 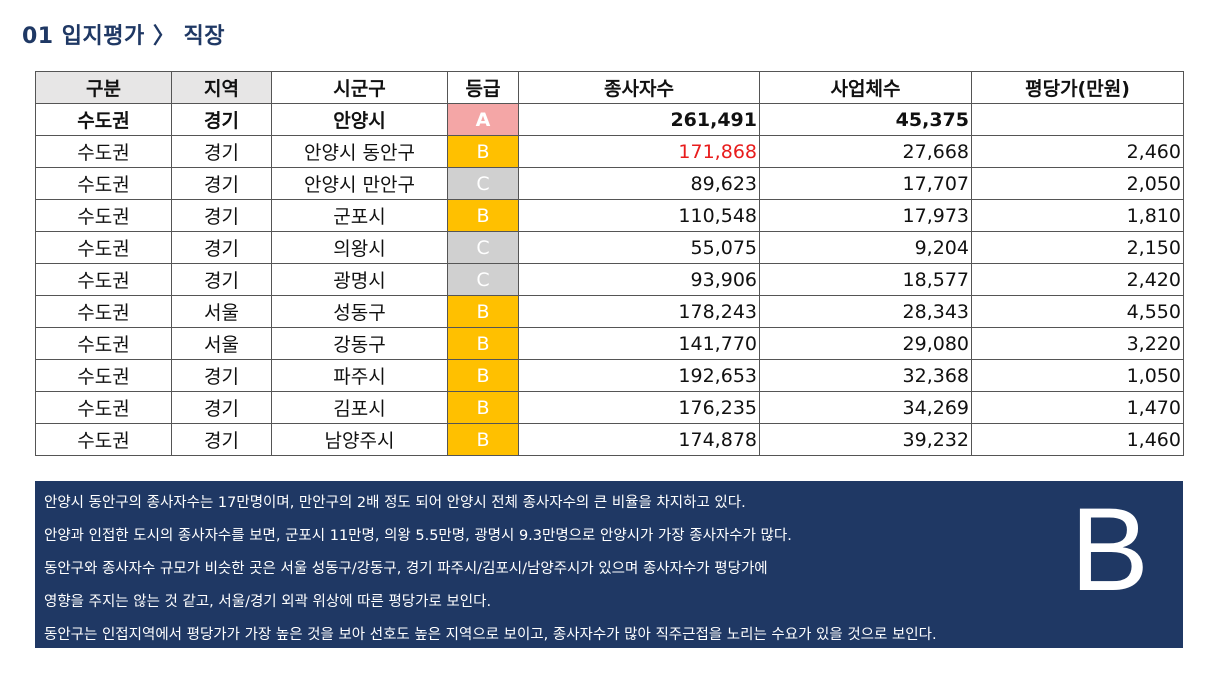 I want to click on cell-businesses: 45,375, so click(x=865, y=119).